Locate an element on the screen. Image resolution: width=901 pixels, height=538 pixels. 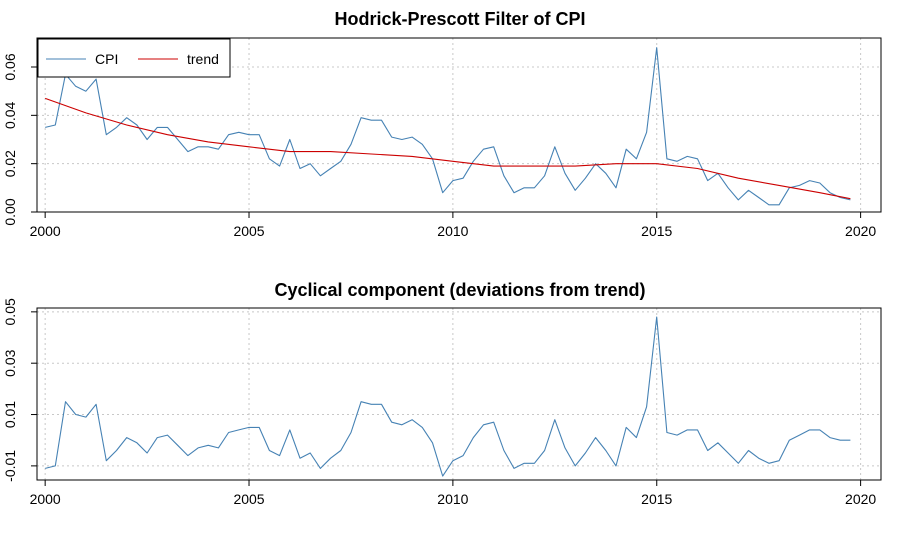
y-tick-label: 0.01 is located at coordinates (10, 414).